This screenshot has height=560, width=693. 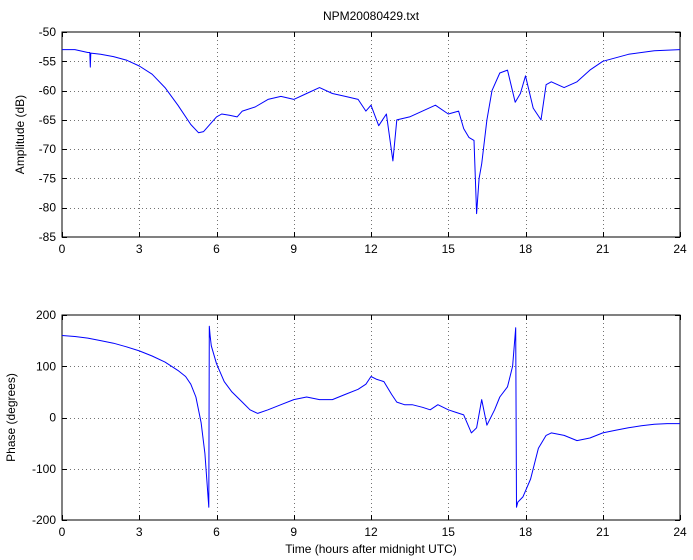 What do you see at coordinates (139, 532) in the screenshot?
I see `phase-x-tick-label: 3` at bounding box center [139, 532].